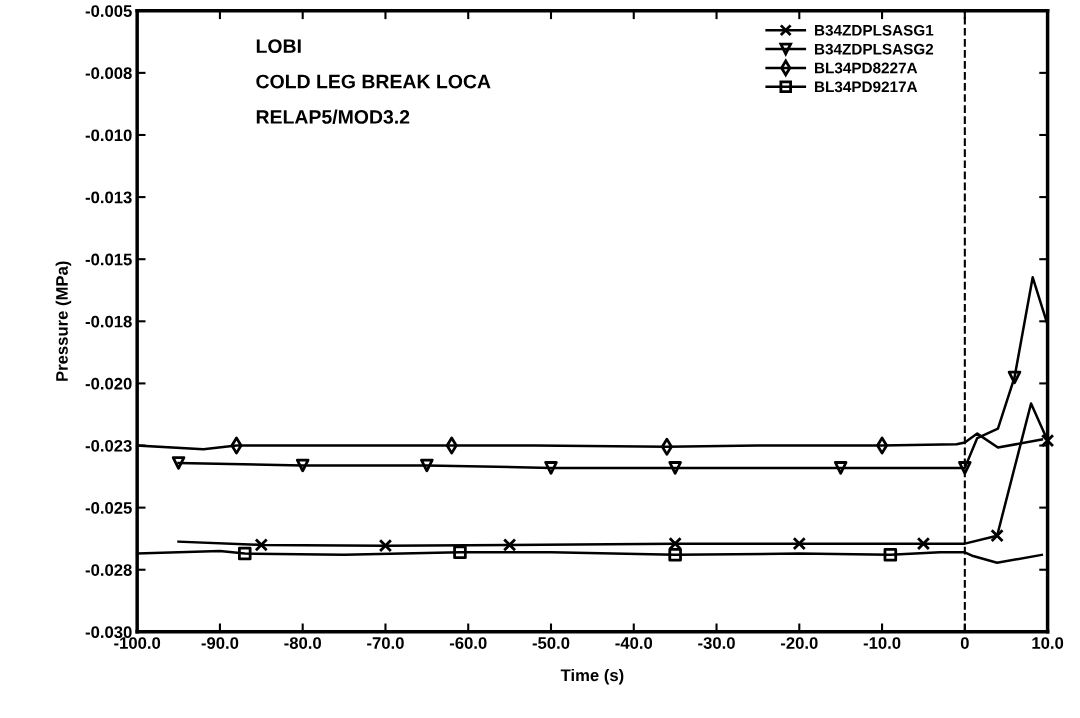 This screenshot has width=1080, height=718. Describe the element at coordinates (108, 259) in the screenshot. I see `y-tick-label: -0.015` at that location.